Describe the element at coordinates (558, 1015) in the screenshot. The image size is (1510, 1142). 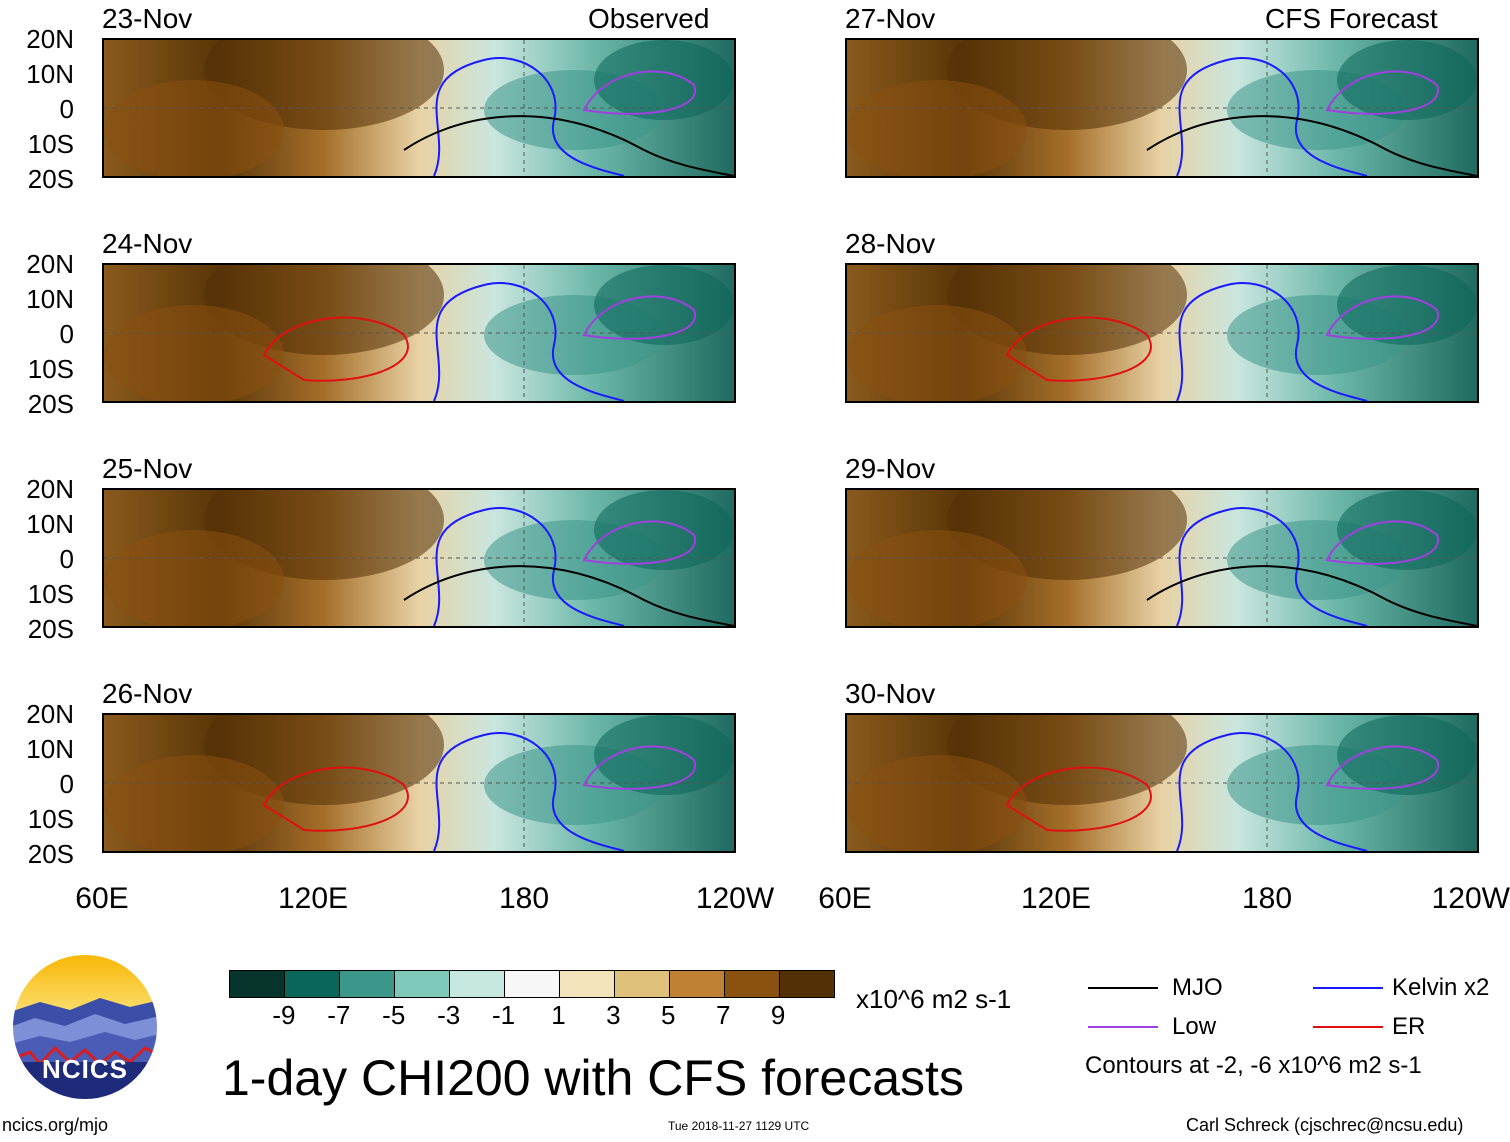
I see `colorbar-tick-label: 1` at that location.